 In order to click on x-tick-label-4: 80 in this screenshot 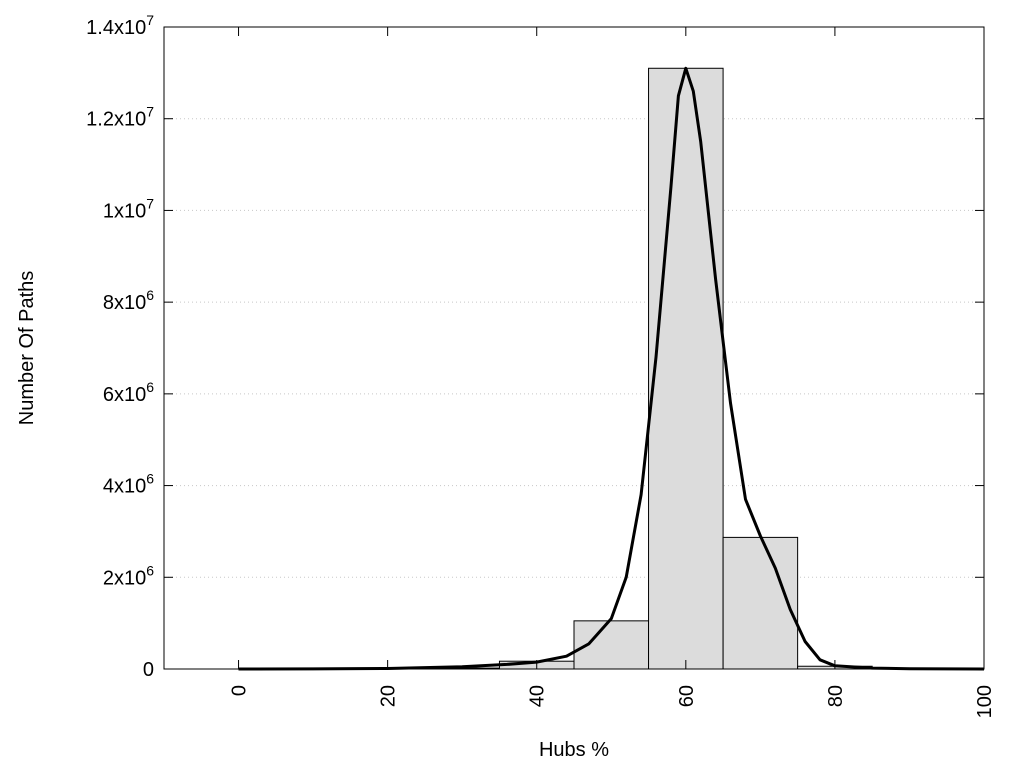, I will do `click(836, 696)`.